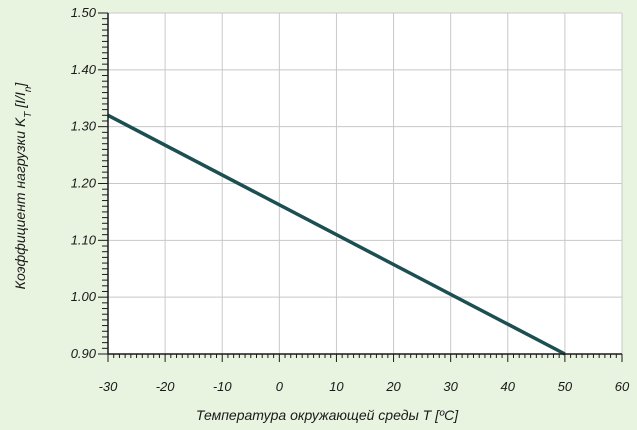 The height and width of the screenshot is (430, 637). What do you see at coordinates (84, 12) in the screenshot?
I see `y-tick-label: 1.50` at bounding box center [84, 12].